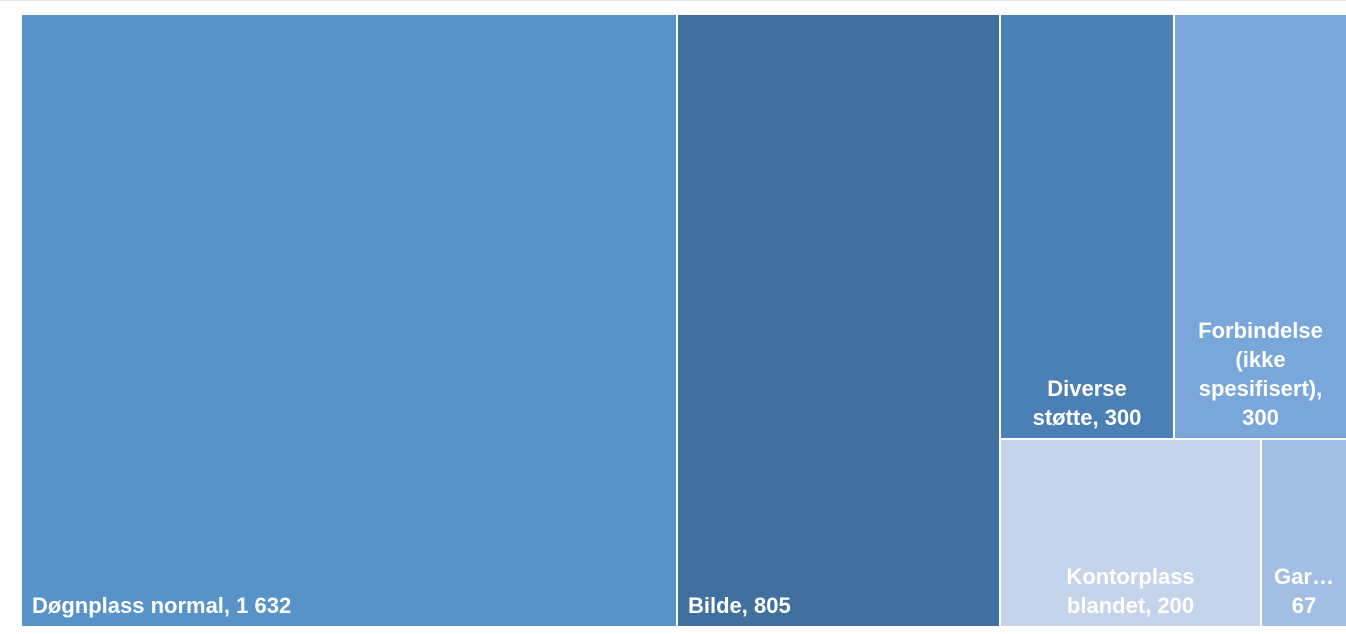  Describe the element at coordinates (1304, 591) in the screenshot. I see `treemap-tile-label: Gar… 67` at that location.